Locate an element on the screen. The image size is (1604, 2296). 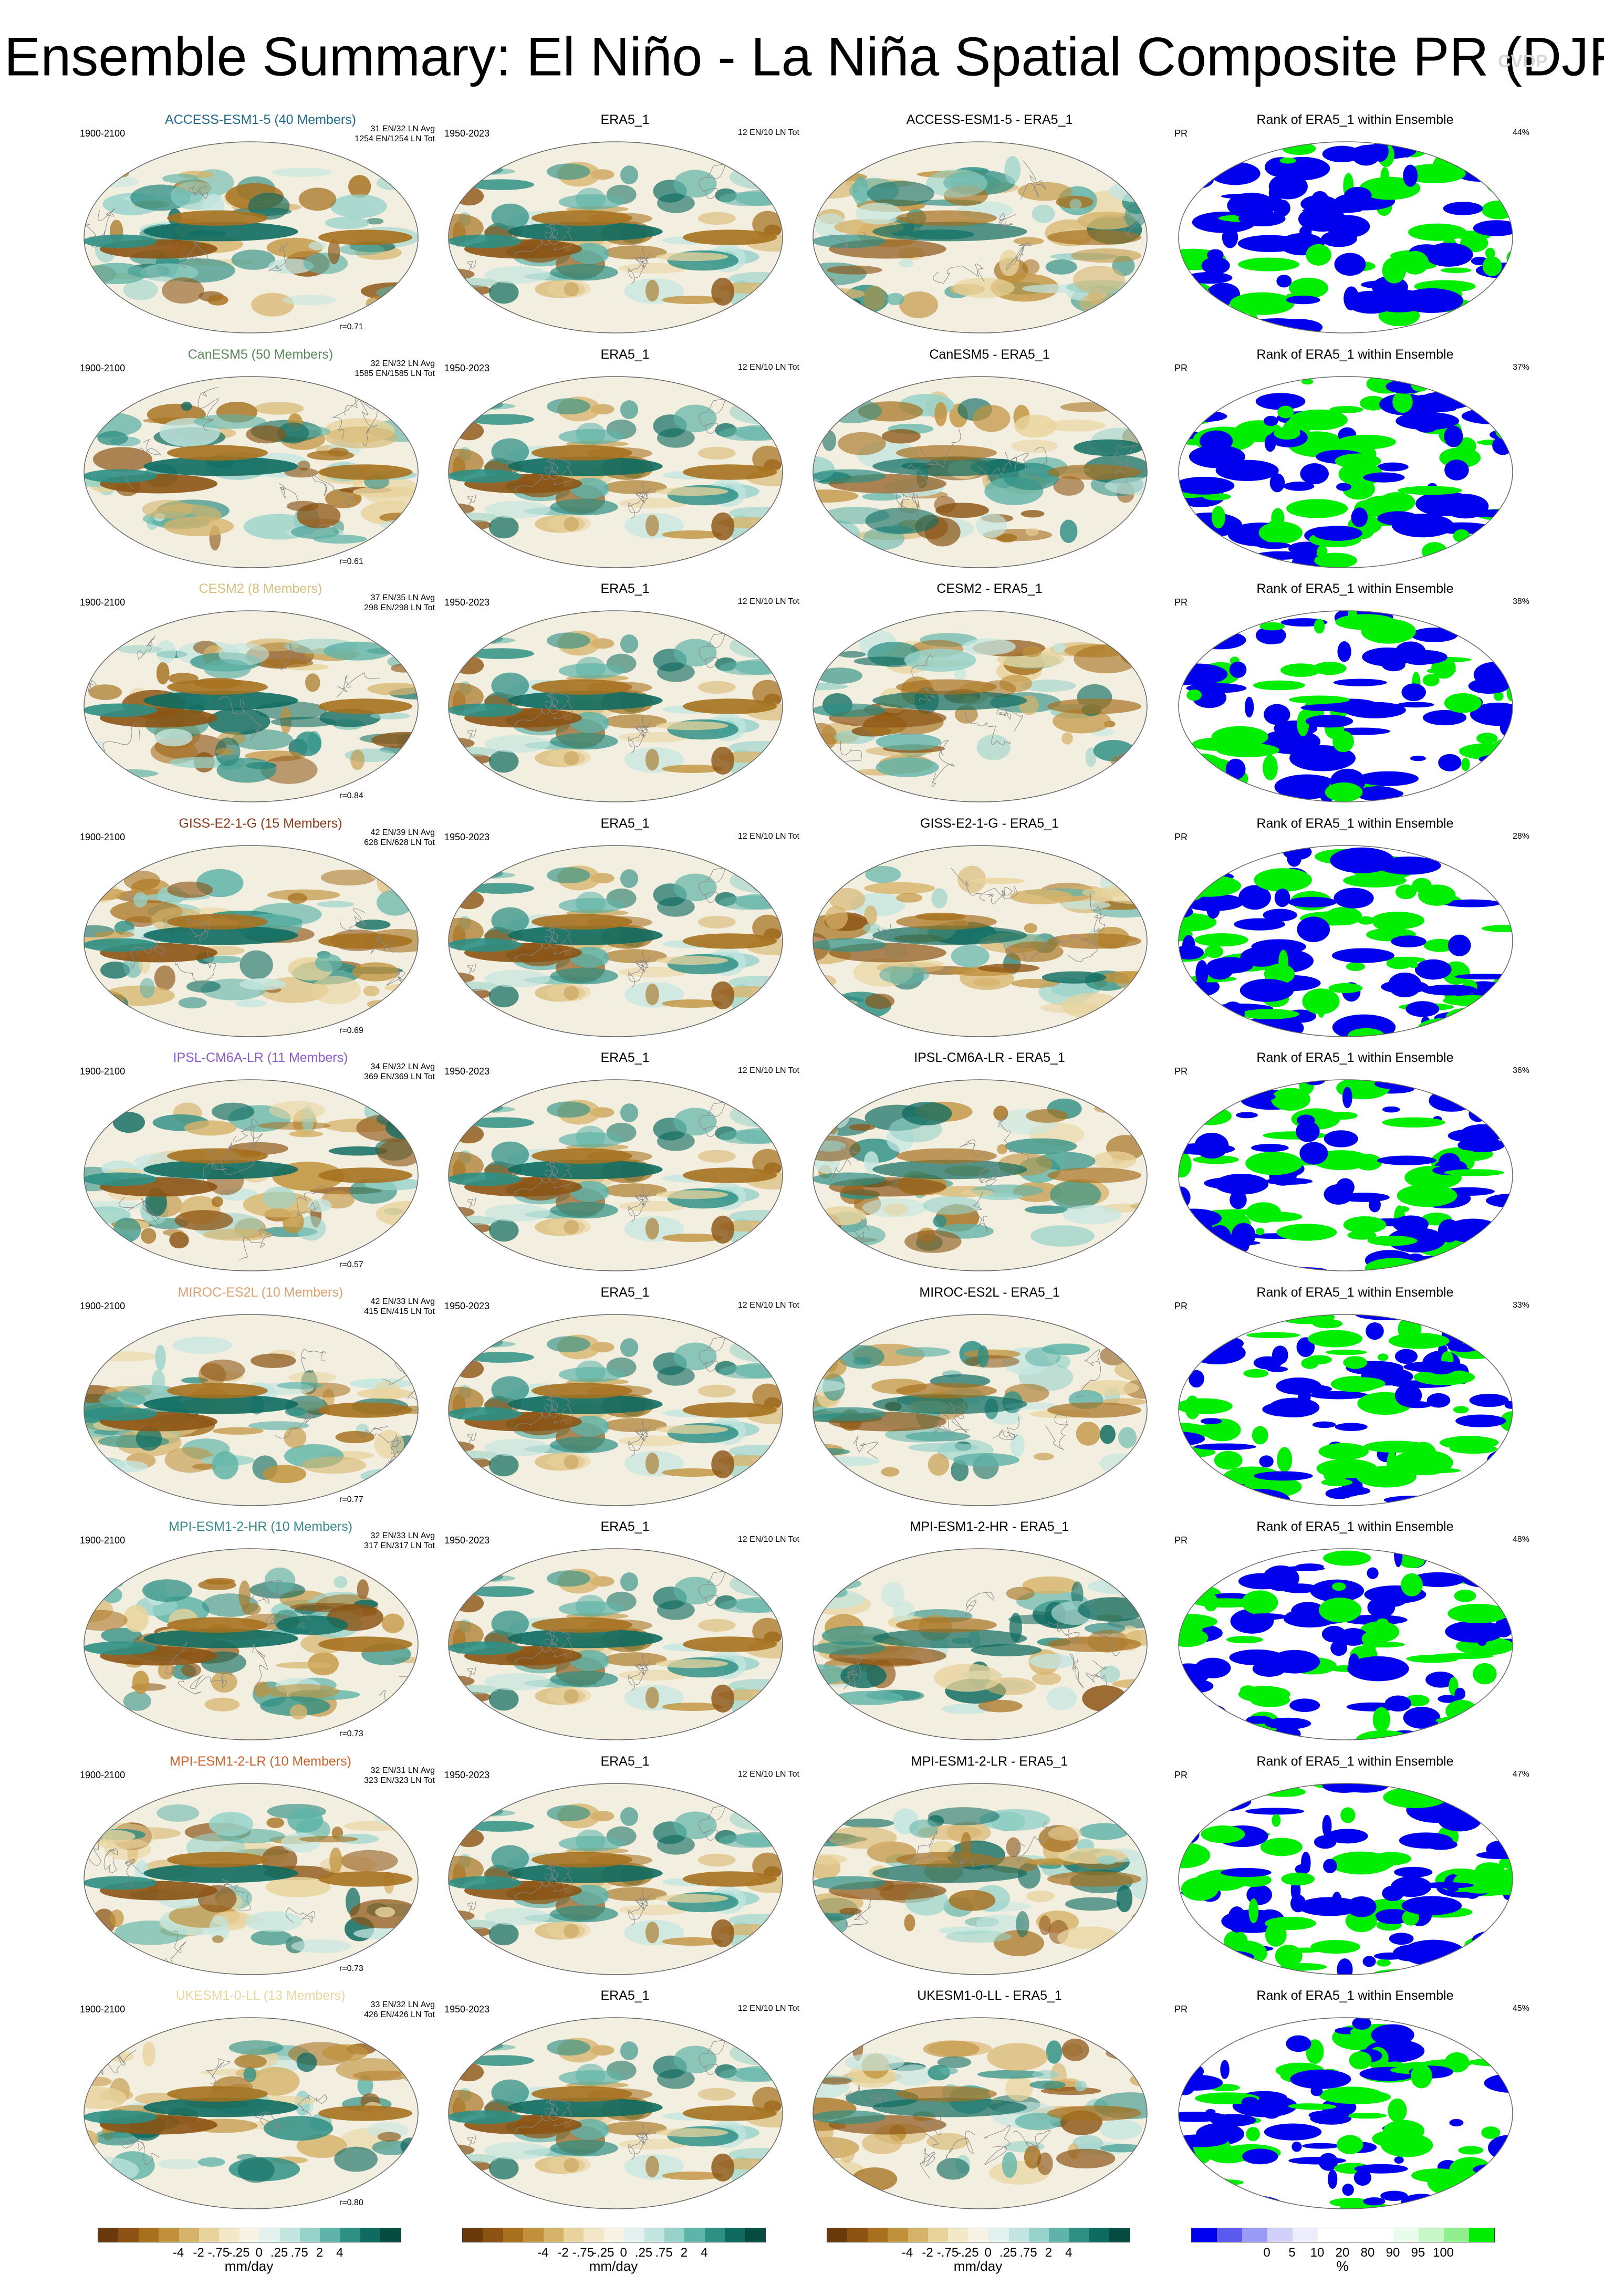
model-counts: 31 EN/32 LN Avg 1254 EN/1254 LN Tot is located at coordinates (395, 134).